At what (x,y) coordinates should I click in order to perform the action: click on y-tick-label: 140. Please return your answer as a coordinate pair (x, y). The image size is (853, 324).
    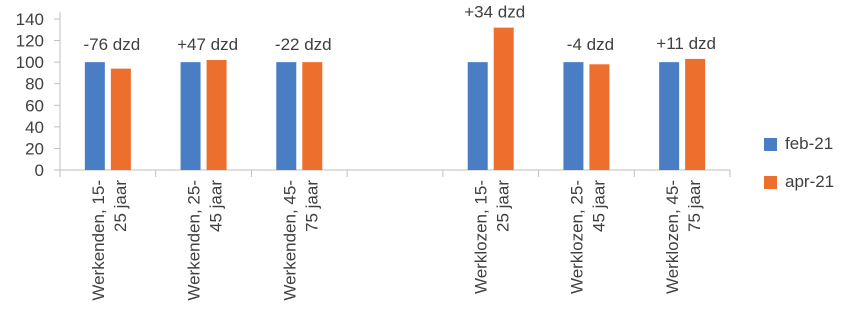
    Looking at the image, I should click on (30, 19).